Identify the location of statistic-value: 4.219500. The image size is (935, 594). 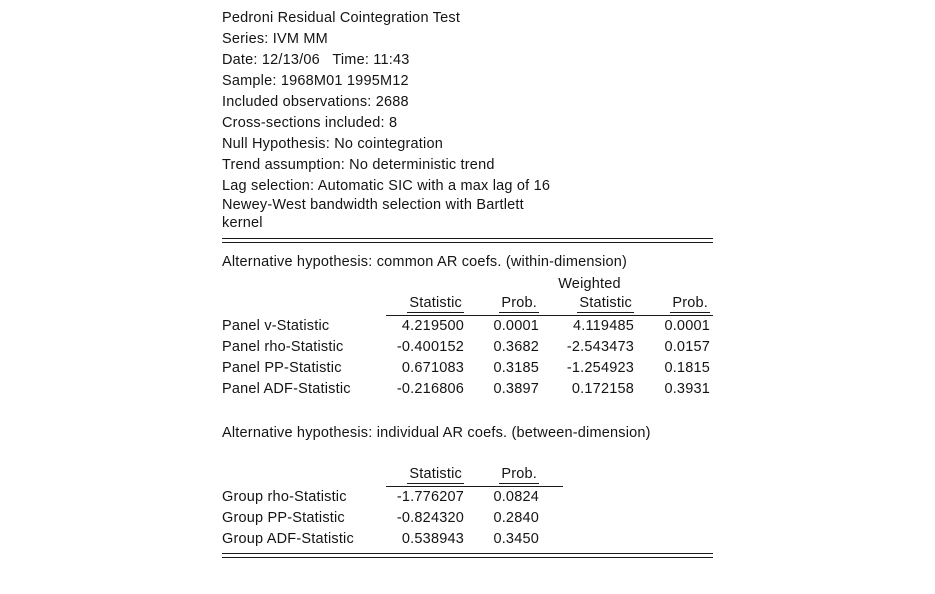
(432, 326).